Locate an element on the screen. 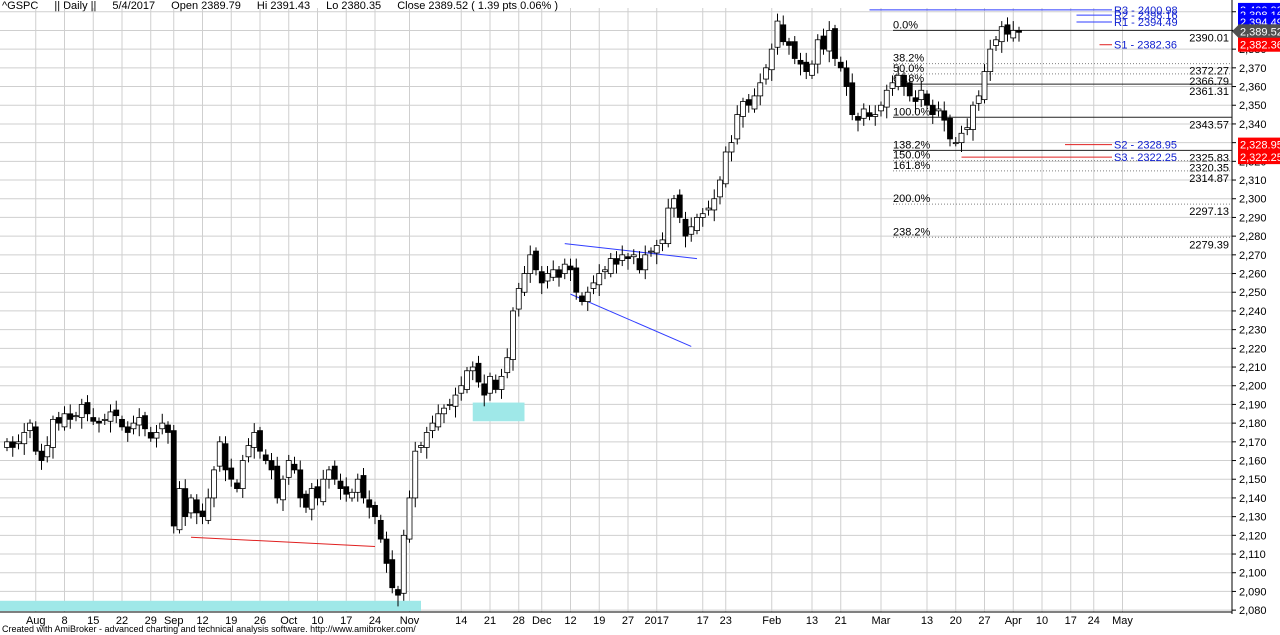  x-tick-label: 14 is located at coordinates (461, 621).